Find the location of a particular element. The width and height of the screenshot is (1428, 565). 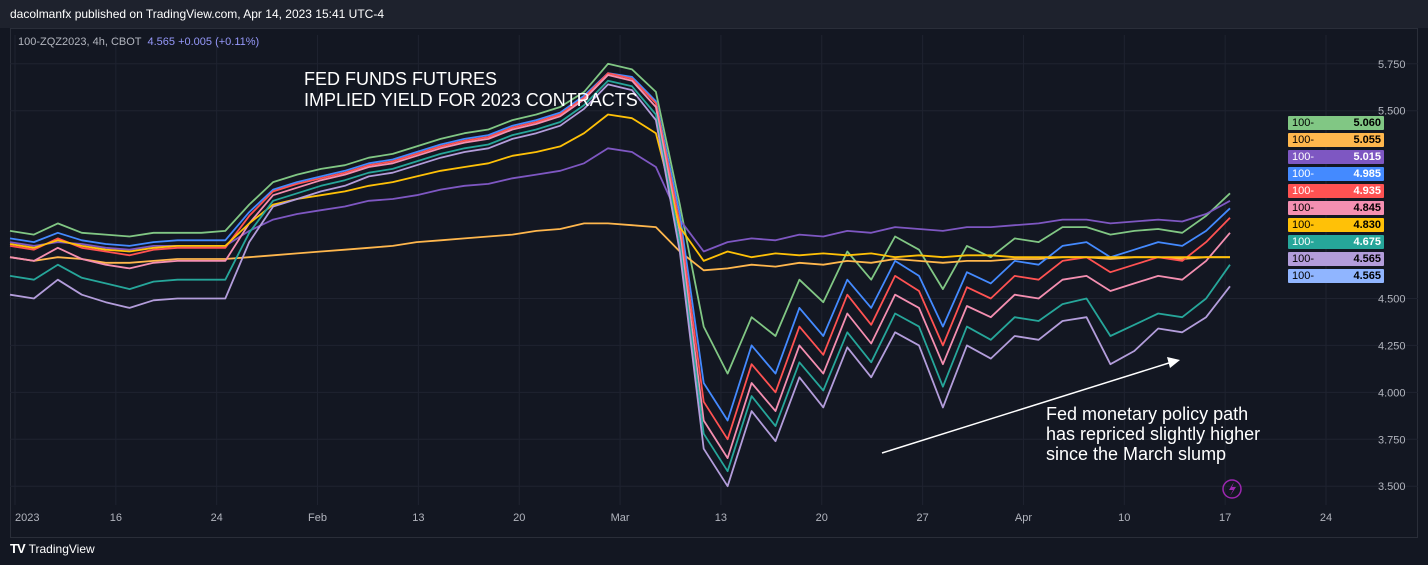

note-line3: since the March slump is located at coordinates (1136, 454).